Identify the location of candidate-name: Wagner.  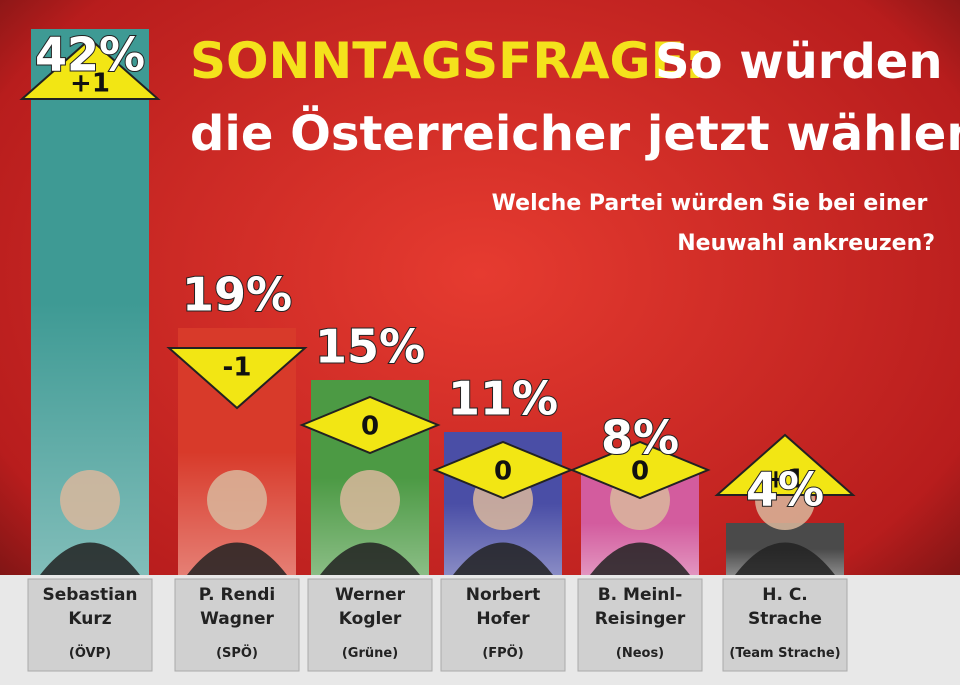
(237, 619).